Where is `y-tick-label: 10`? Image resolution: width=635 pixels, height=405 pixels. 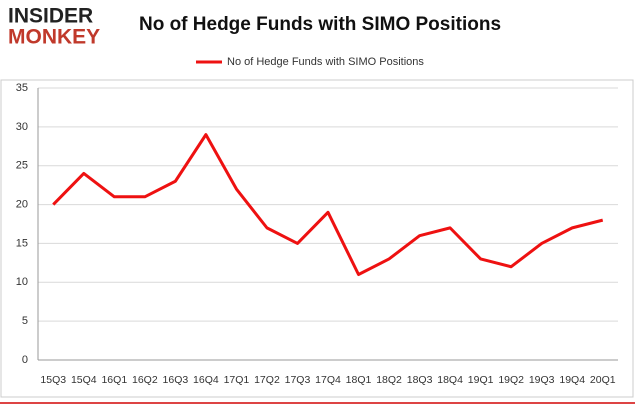
y-tick-label: 10 is located at coordinates (22, 282).